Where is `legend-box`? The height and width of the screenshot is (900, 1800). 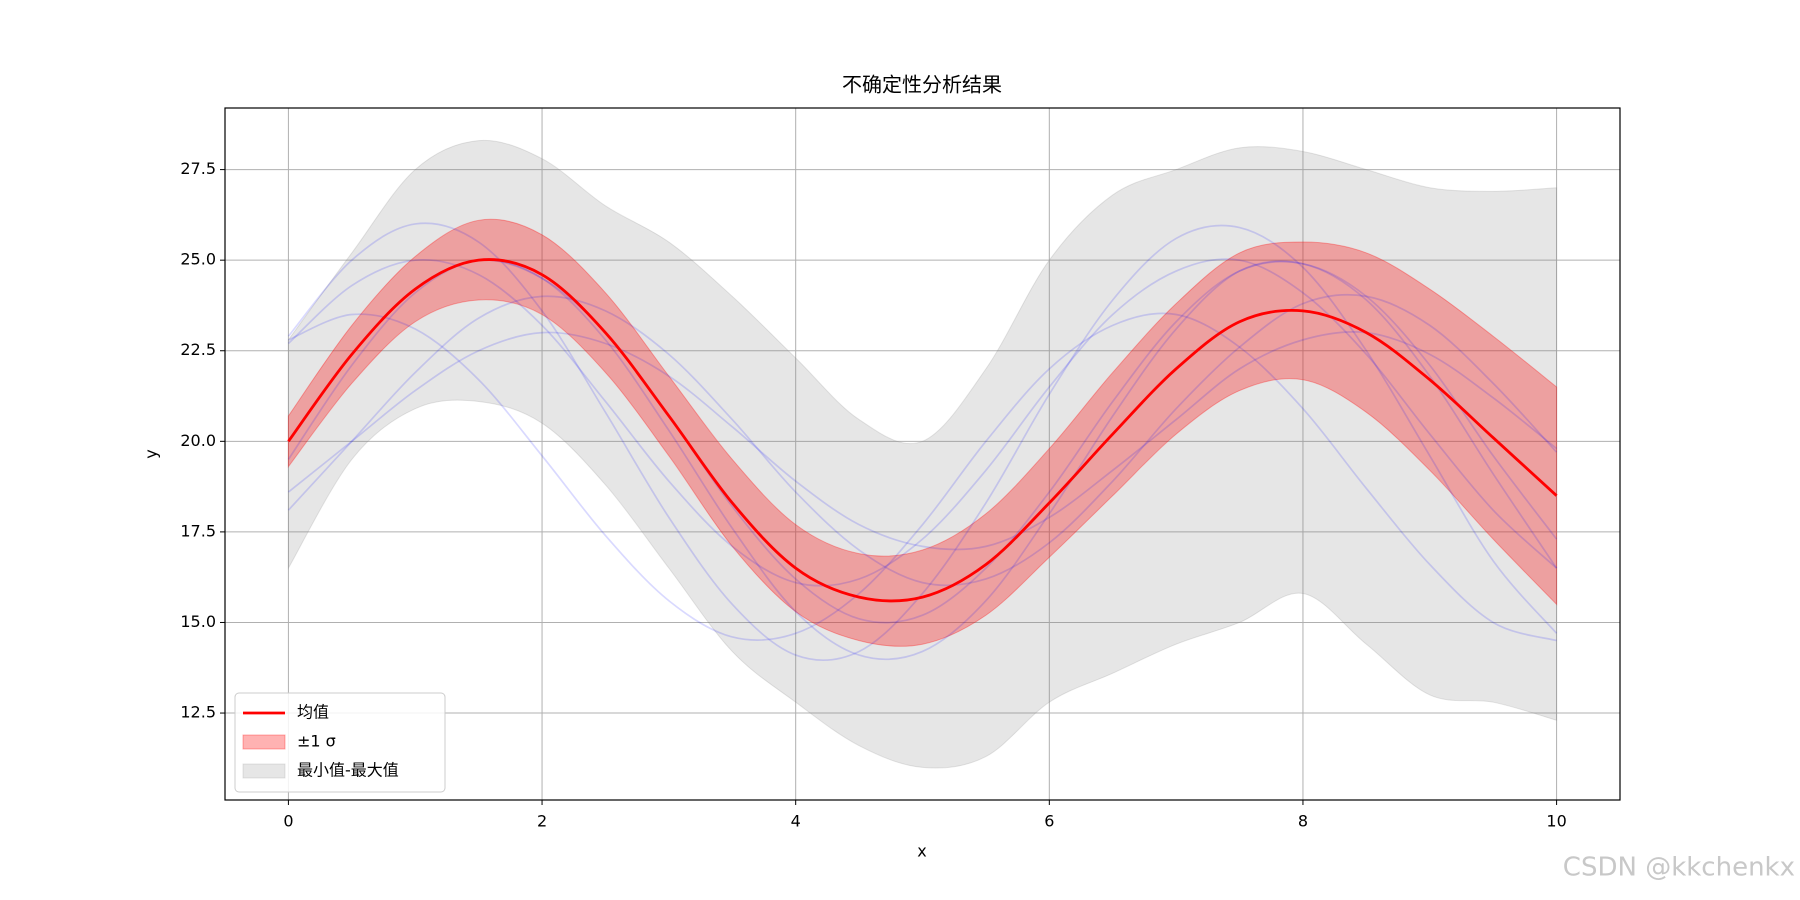 legend-box is located at coordinates (340, 742).